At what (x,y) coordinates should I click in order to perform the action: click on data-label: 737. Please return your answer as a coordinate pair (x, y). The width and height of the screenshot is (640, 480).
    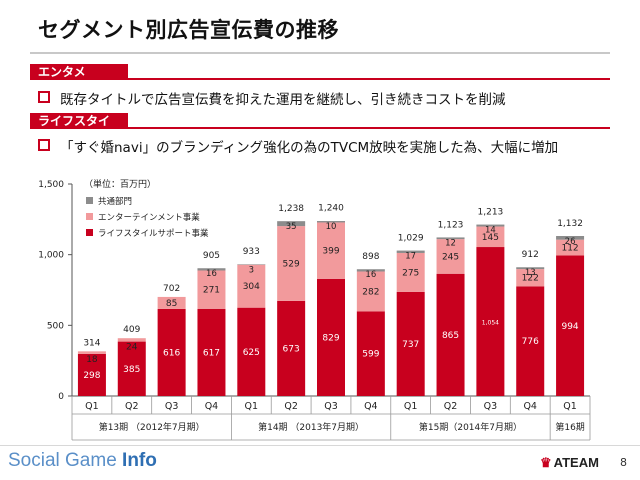
    Looking at the image, I should click on (410, 345).